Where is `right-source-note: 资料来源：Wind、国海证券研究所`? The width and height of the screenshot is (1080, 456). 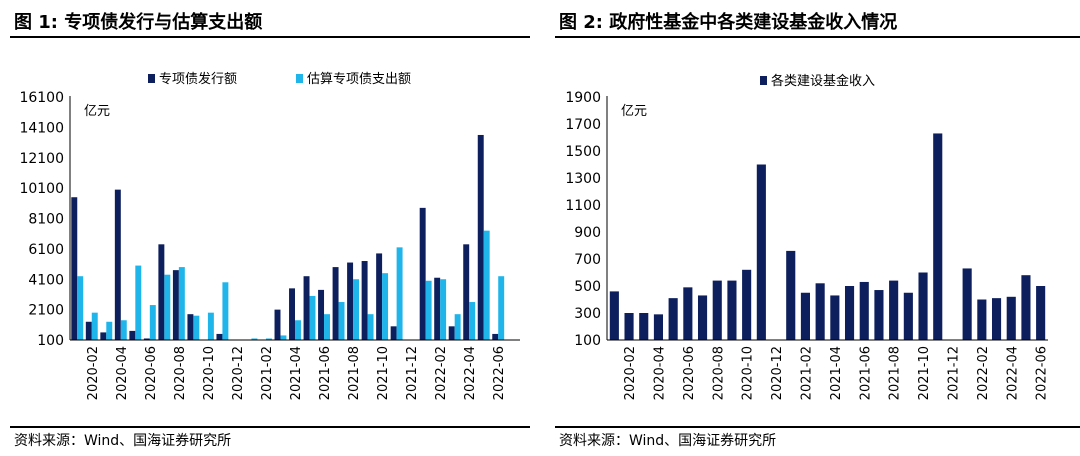 right-source-note: 资料来源：Wind、国海证券研究所 is located at coordinates (668, 441).